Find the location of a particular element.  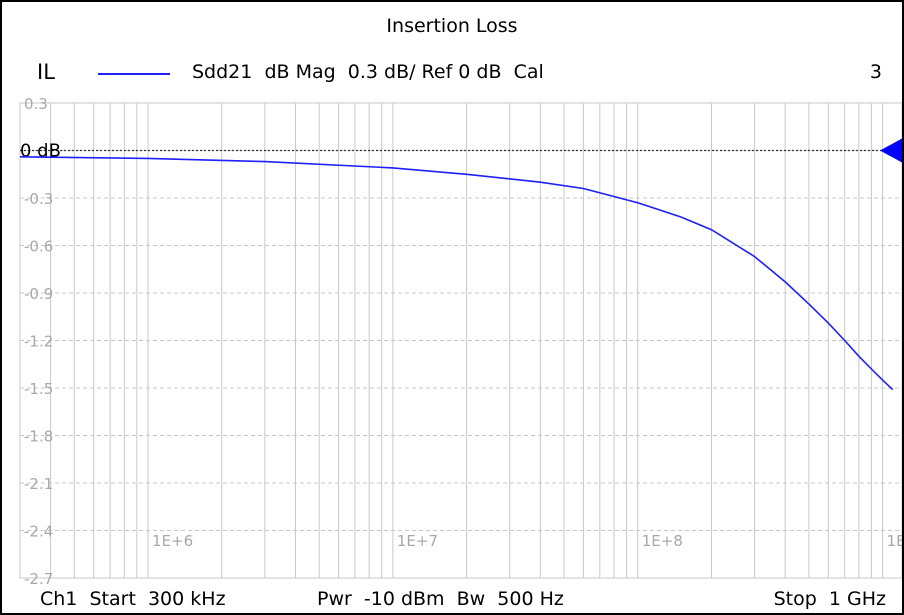

footer-stop: Stop 1 GHz is located at coordinates (829, 599).